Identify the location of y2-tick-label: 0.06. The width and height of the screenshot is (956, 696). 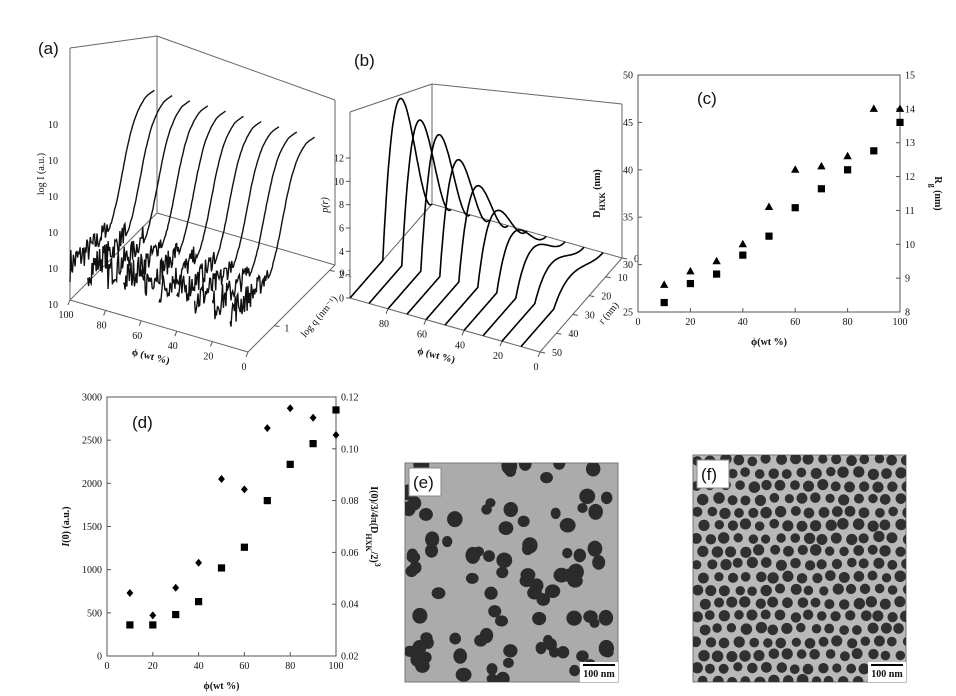
(350, 553).